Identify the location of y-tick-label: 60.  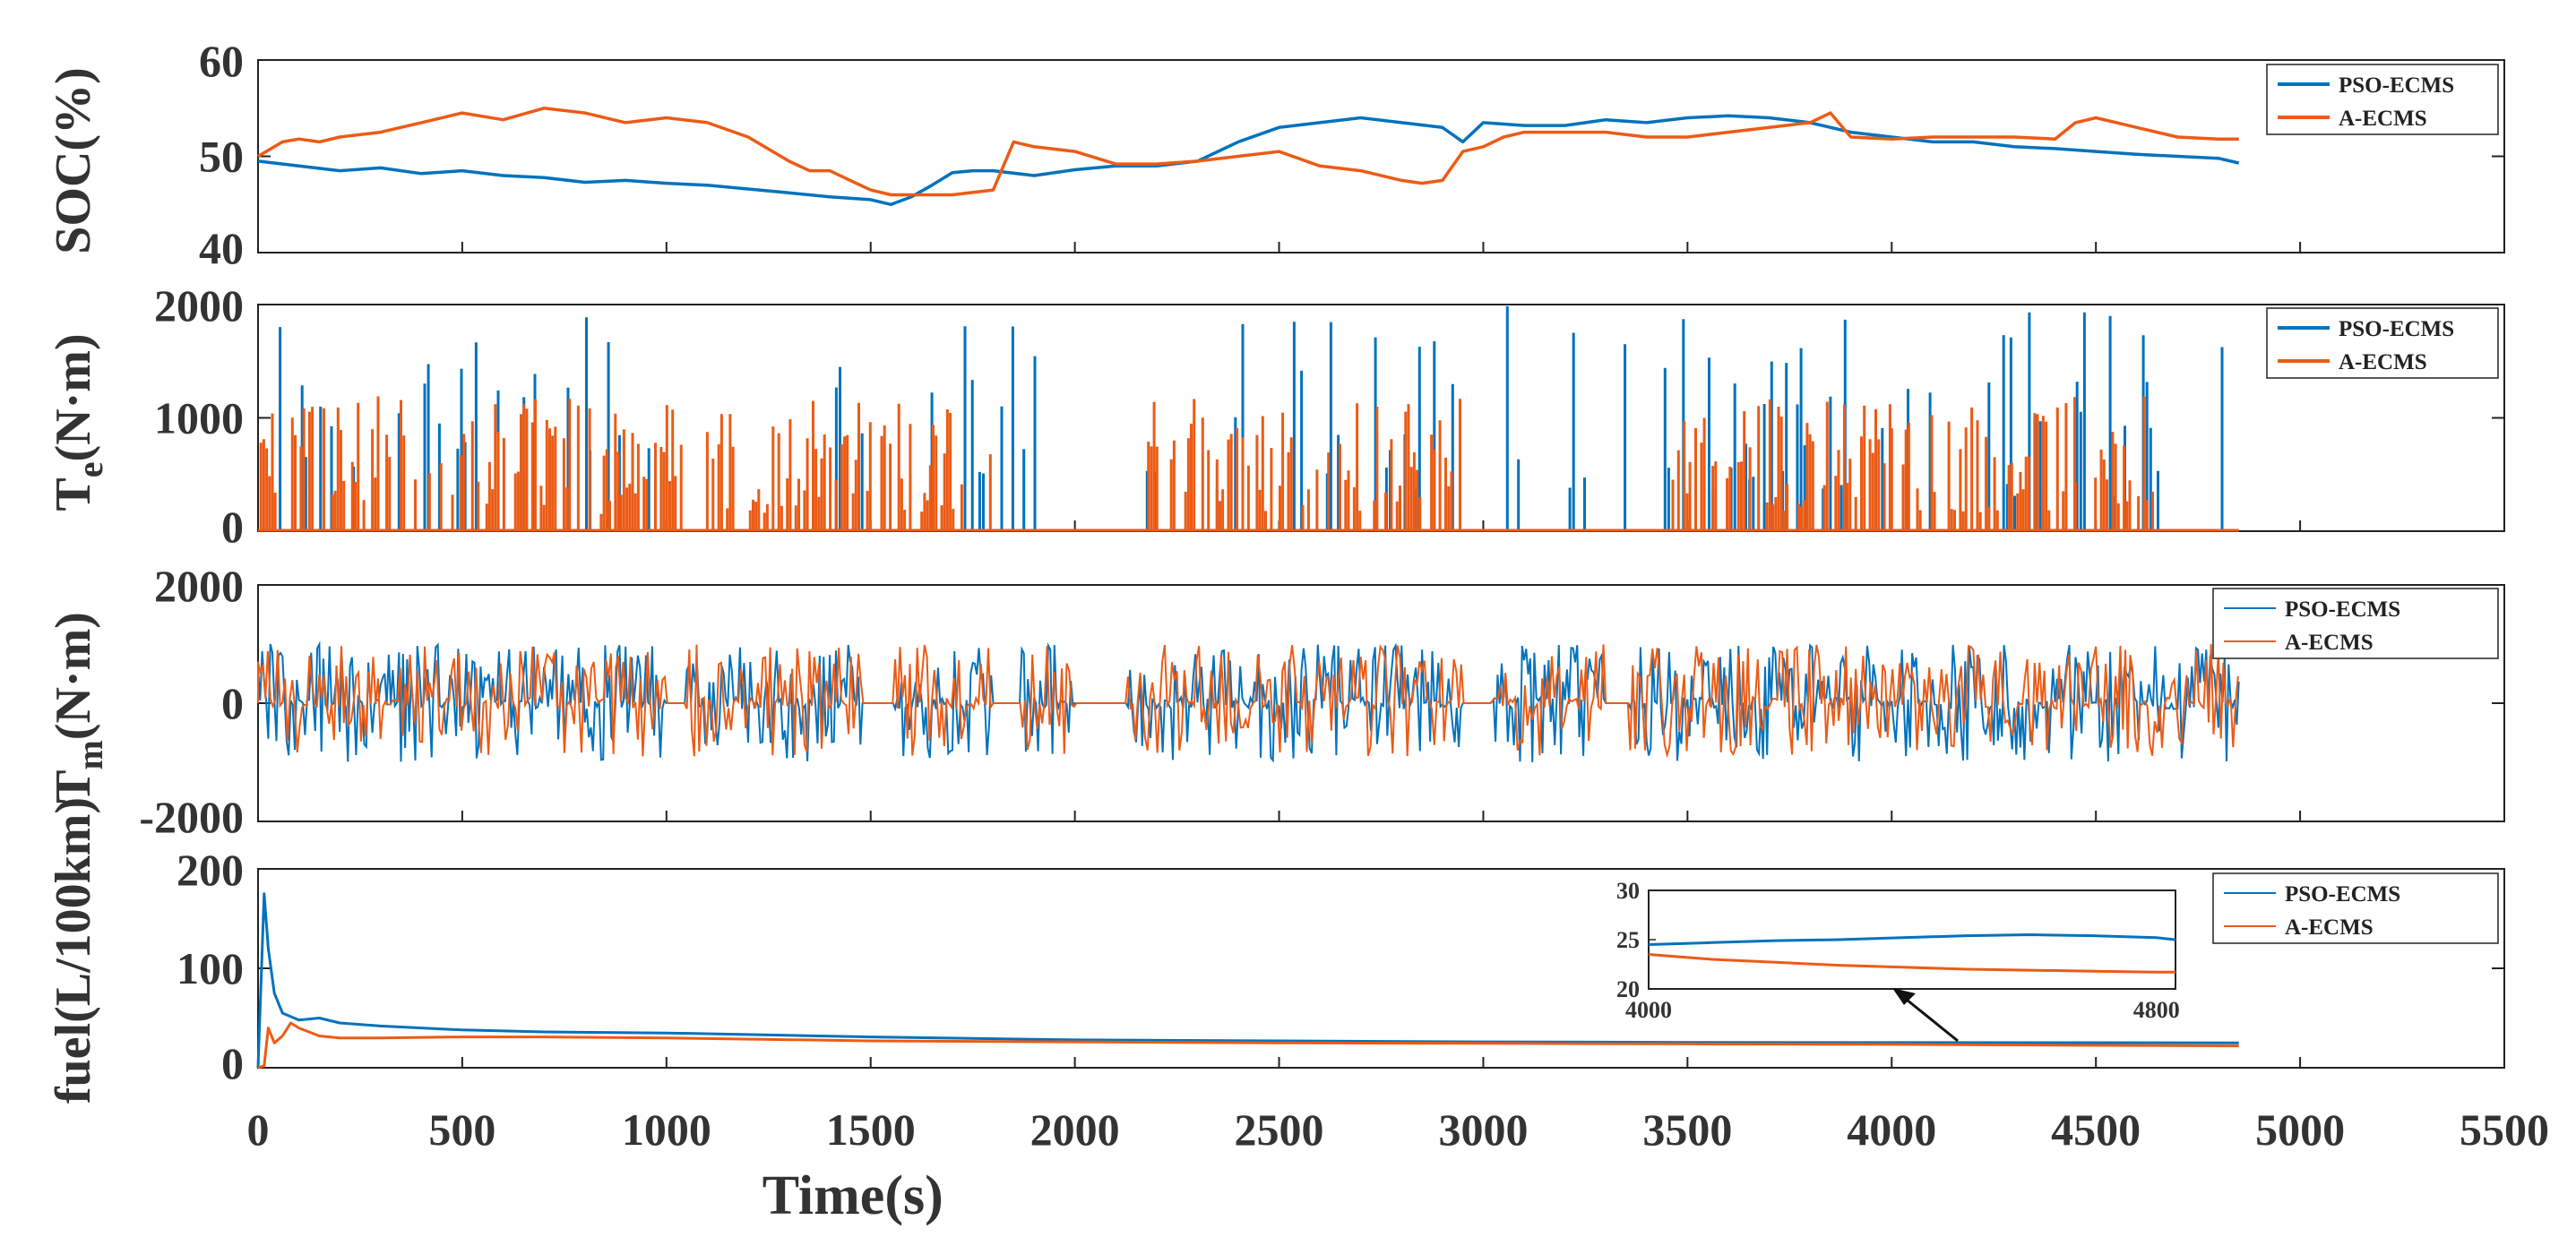
(222, 61).